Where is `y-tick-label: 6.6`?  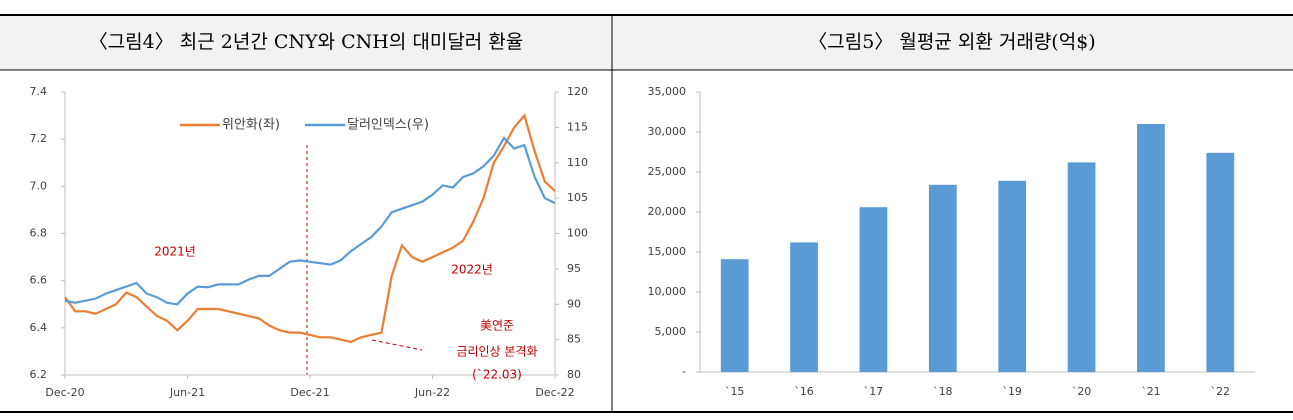
y-tick-label: 6.6 is located at coordinates (39, 280).